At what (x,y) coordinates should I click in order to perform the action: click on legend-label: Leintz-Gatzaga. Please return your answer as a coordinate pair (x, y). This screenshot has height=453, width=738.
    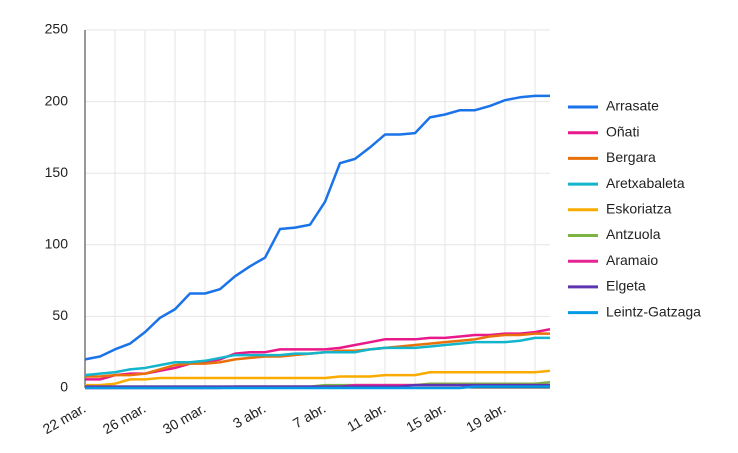
    Looking at the image, I should click on (653, 311).